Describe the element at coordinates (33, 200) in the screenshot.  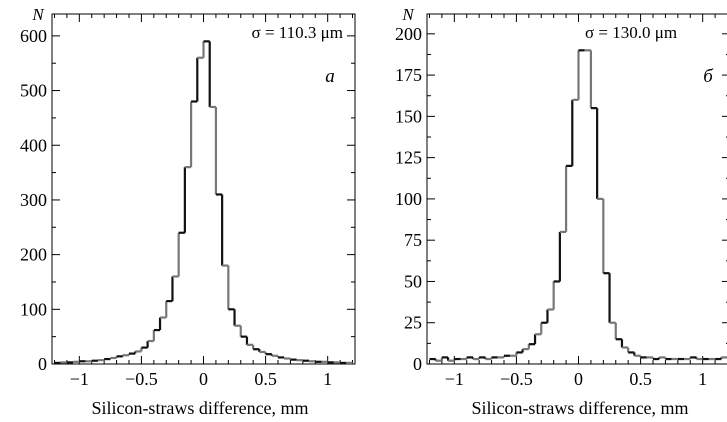
I see `y-tick-label-a: 300` at that location.